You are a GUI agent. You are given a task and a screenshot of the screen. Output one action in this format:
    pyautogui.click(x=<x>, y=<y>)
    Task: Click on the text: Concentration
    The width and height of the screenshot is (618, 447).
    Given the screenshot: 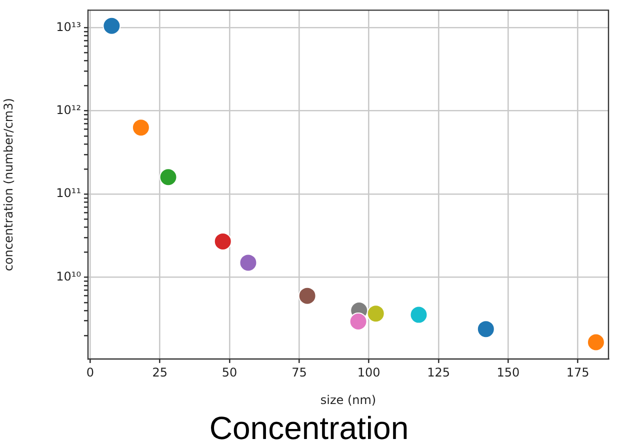 What is the action you would take?
    pyautogui.click(x=309, y=428)
    